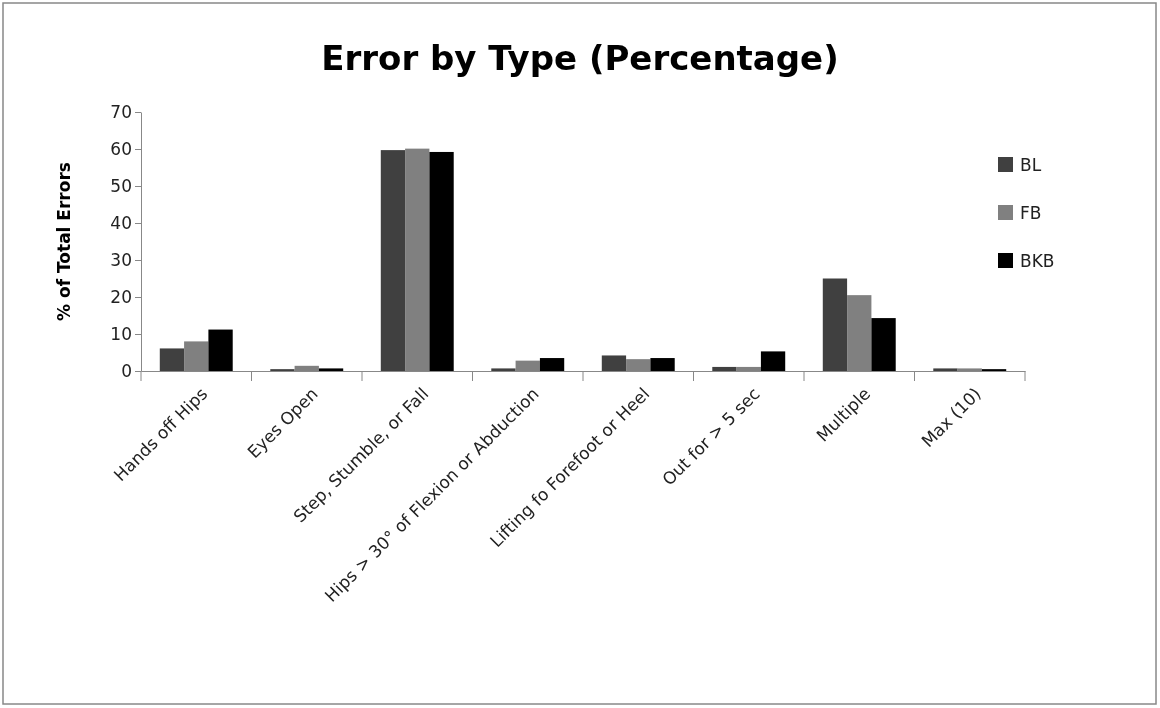 The height and width of the screenshot is (708, 1160). I want to click on y-tick-label: 30, so click(121, 259).